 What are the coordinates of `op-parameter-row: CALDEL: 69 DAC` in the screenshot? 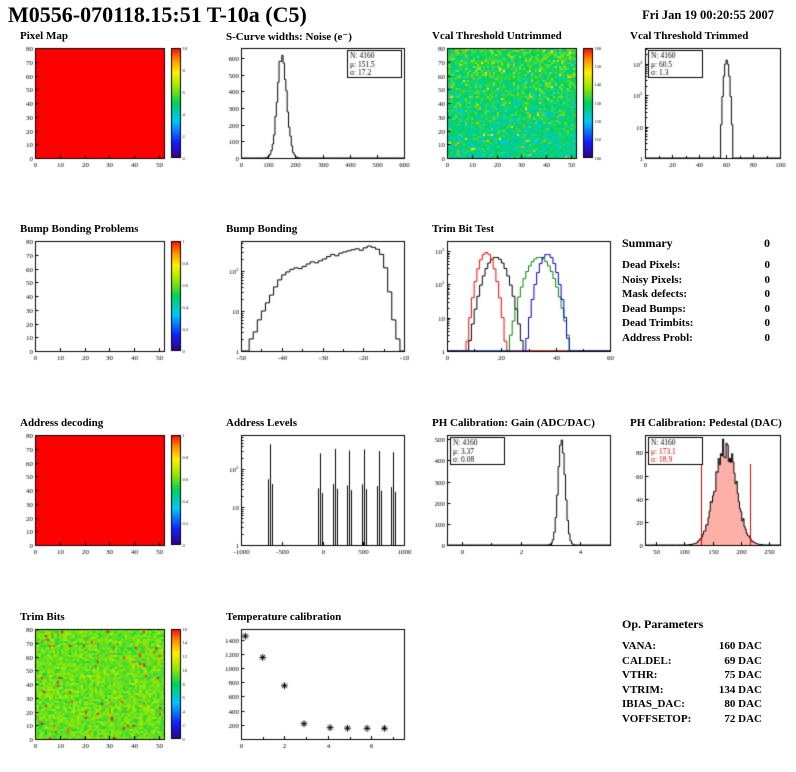 It's located at (692, 661).